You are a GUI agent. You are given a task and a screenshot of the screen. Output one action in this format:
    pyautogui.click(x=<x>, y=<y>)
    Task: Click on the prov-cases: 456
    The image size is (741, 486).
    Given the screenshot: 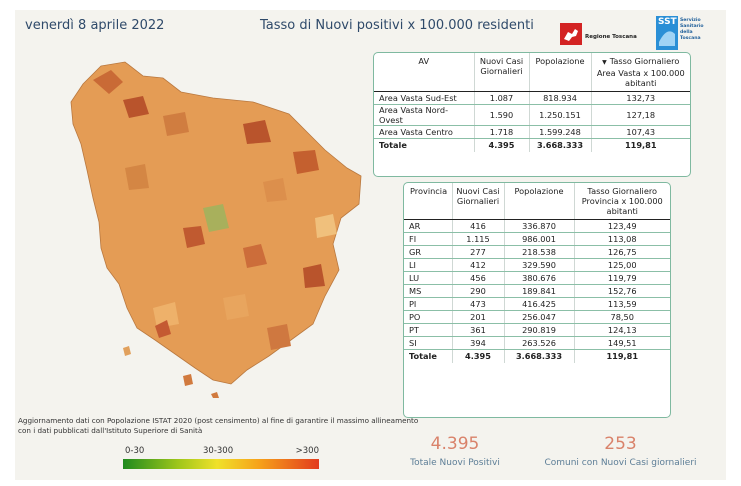 What is the action you would take?
    pyautogui.click(x=477, y=278)
    